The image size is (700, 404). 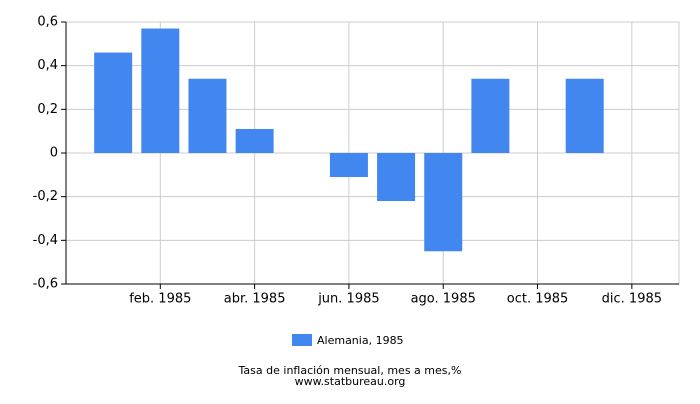 I want to click on legend-swatch, so click(x=302, y=340).